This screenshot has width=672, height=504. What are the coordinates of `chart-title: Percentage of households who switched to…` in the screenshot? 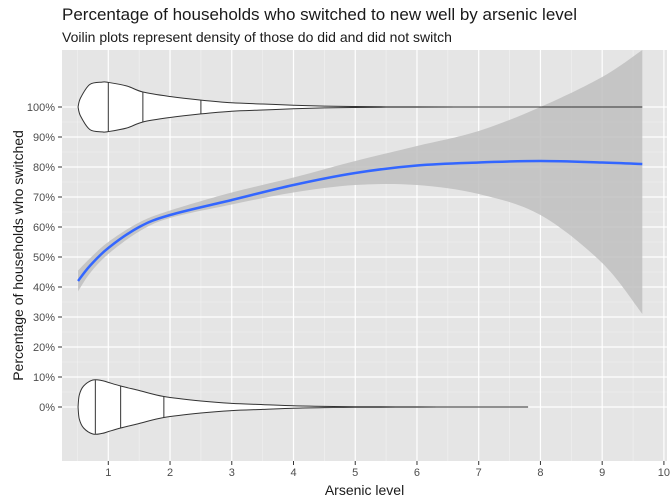 It's located at (320, 14).